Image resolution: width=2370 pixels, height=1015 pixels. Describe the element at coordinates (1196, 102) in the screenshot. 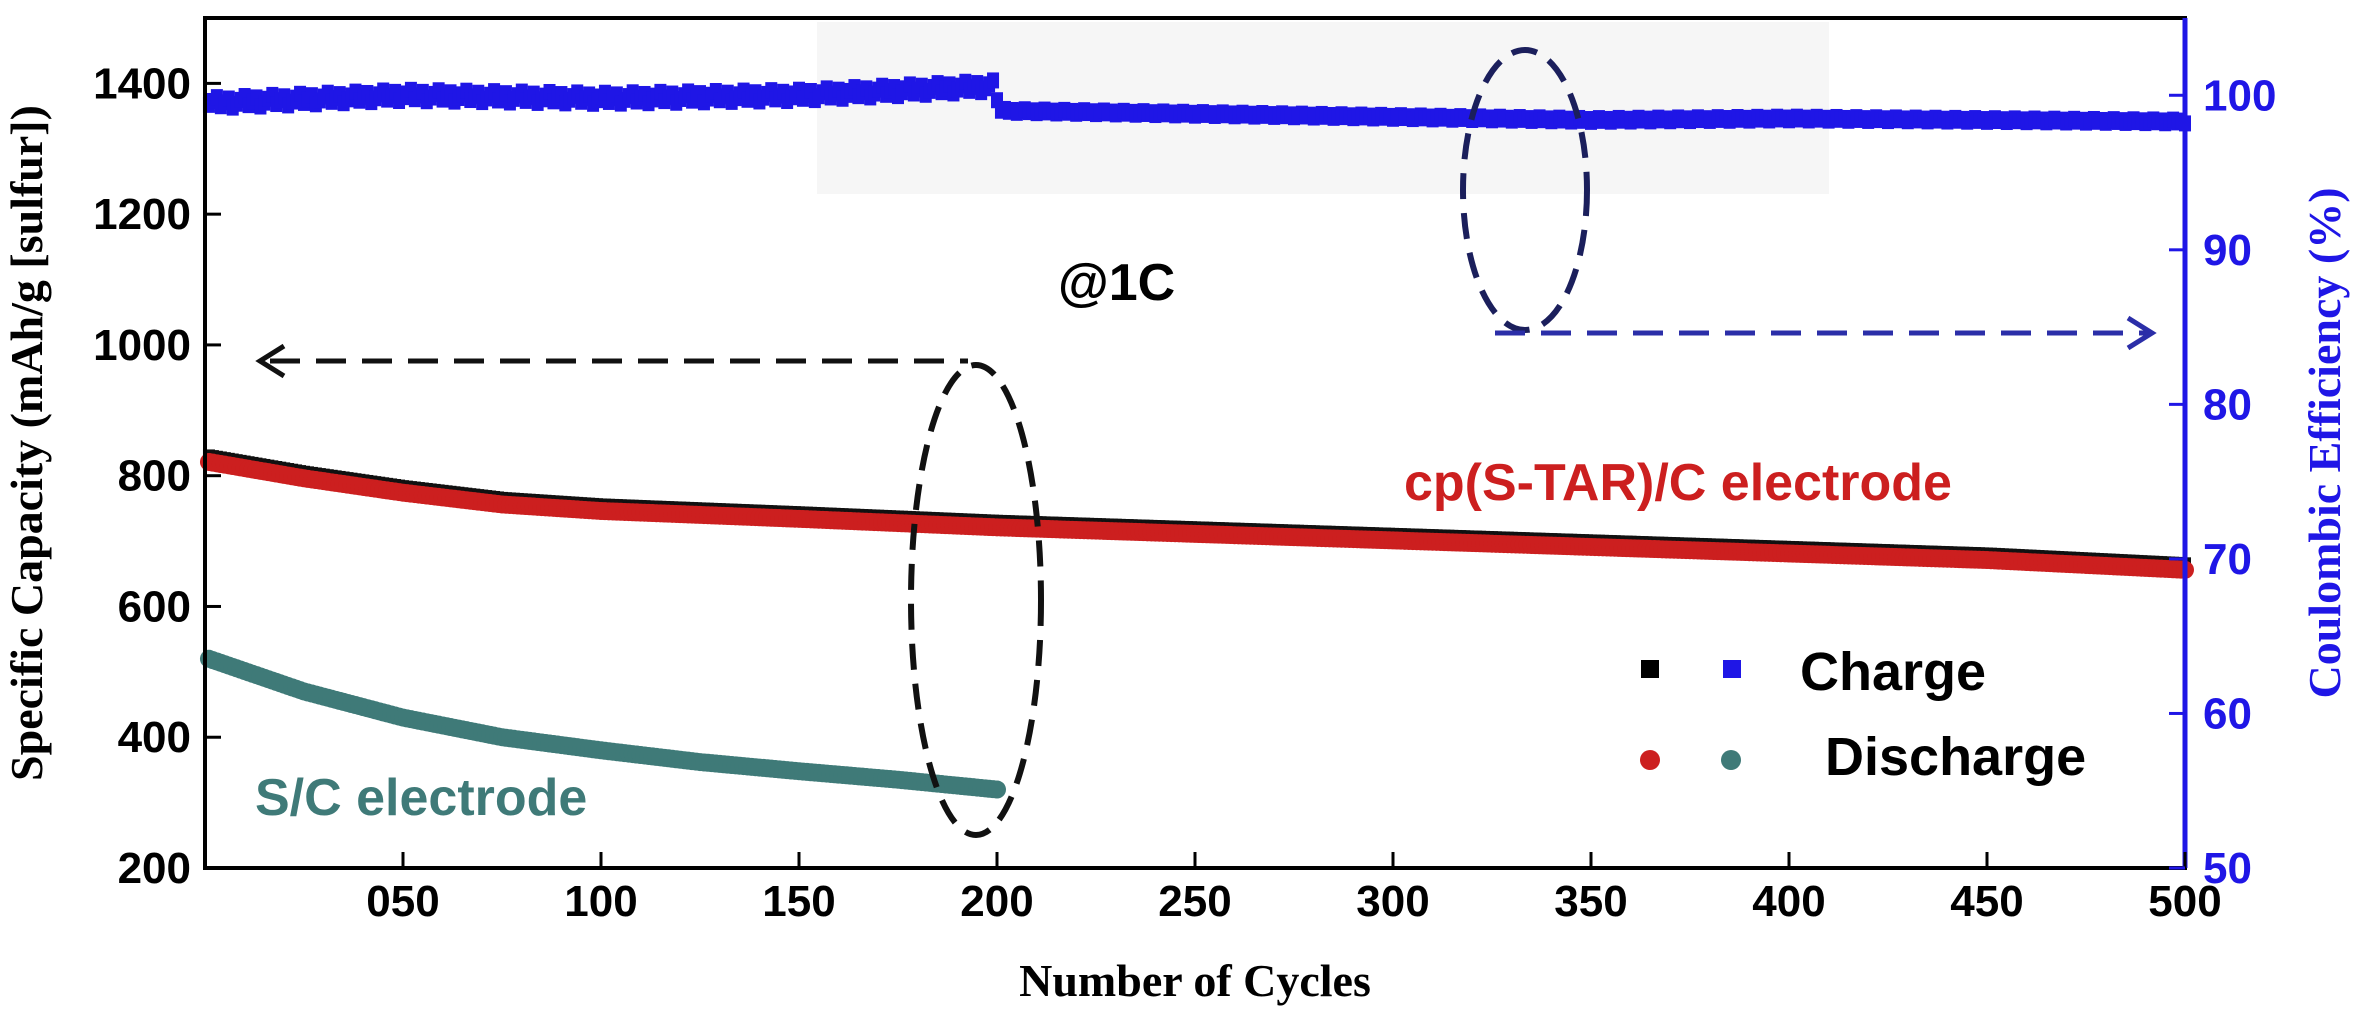

I see `series-coulombic-efficiency` at that location.